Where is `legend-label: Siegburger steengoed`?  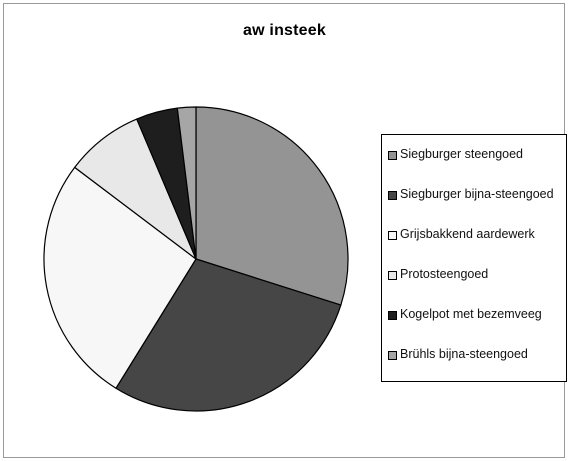
legend-label: Siegburger steengoed is located at coordinates (462, 154).